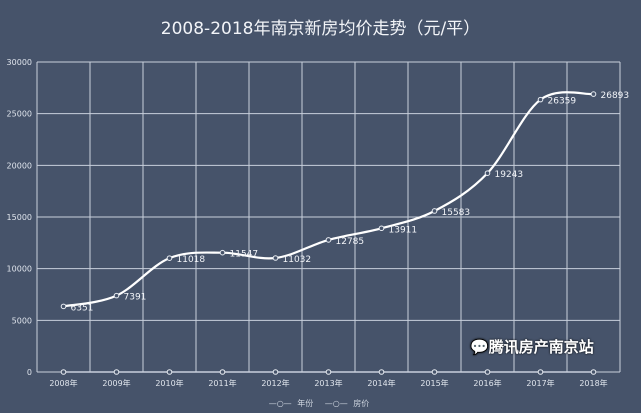 The width and height of the screenshot is (641, 413). Describe the element at coordinates (562, 102) in the screenshot. I see `data-label: 26359` at that location.